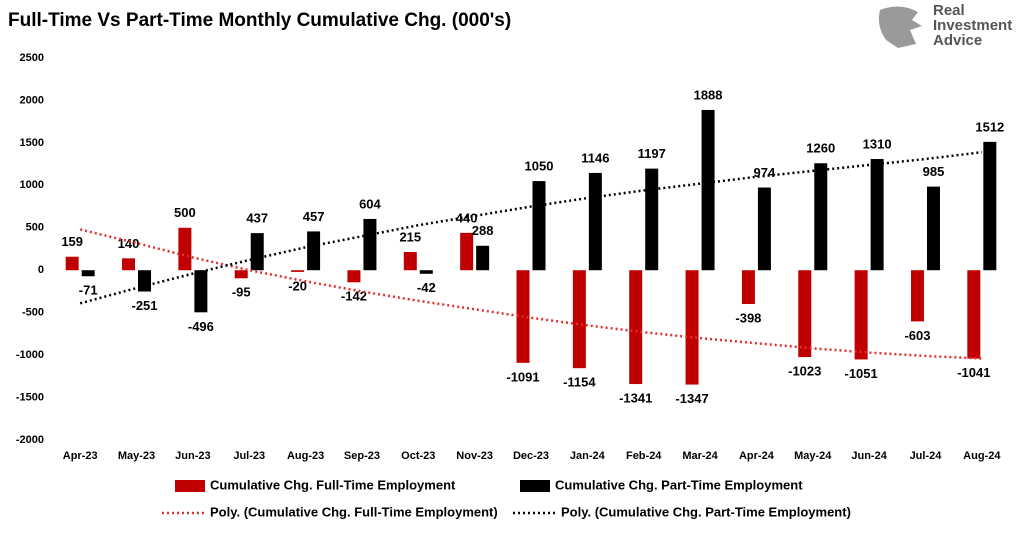  I want to click on data-label: -1023, so click(804, 371).